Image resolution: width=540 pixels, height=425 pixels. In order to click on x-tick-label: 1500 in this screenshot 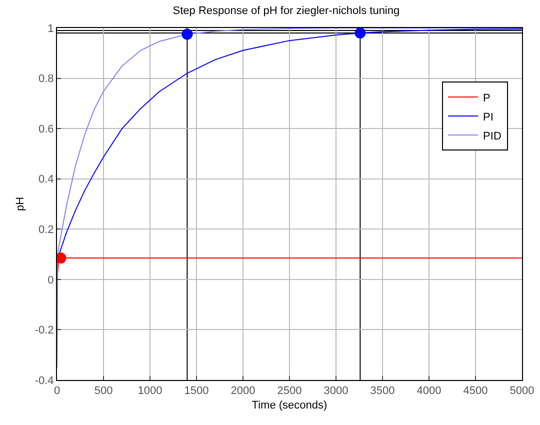, I will do `click(196, 391)`.